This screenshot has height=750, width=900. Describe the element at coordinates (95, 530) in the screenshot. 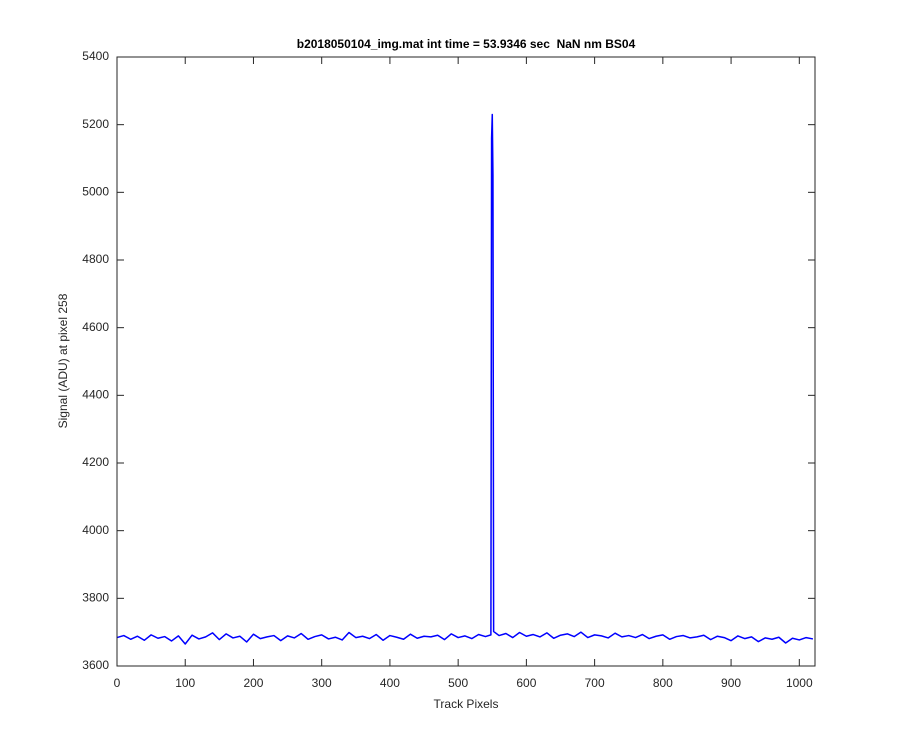

I see `y-tick-label: 4000` at that location.